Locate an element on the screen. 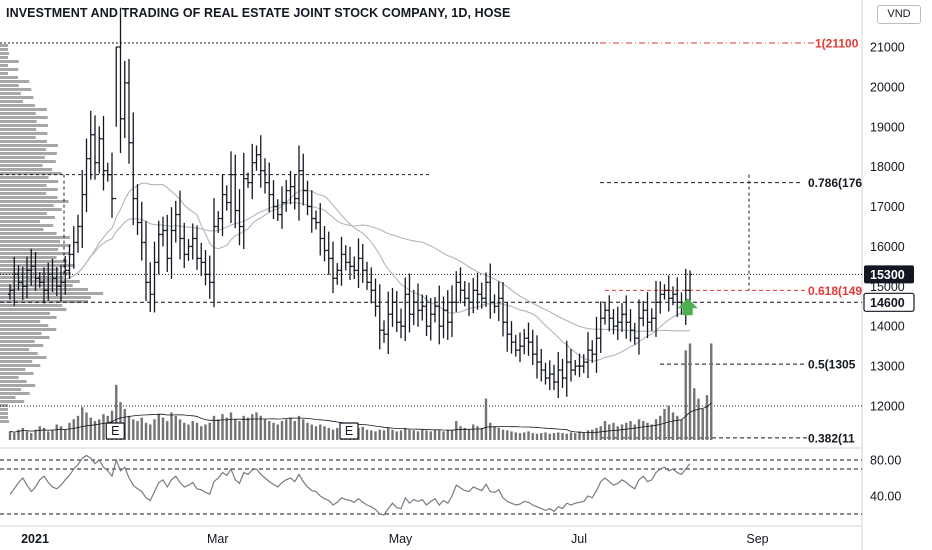 This screenshot has height=550, width=932. fib-label: 0.618(149 is located at coordinates (835, 291).